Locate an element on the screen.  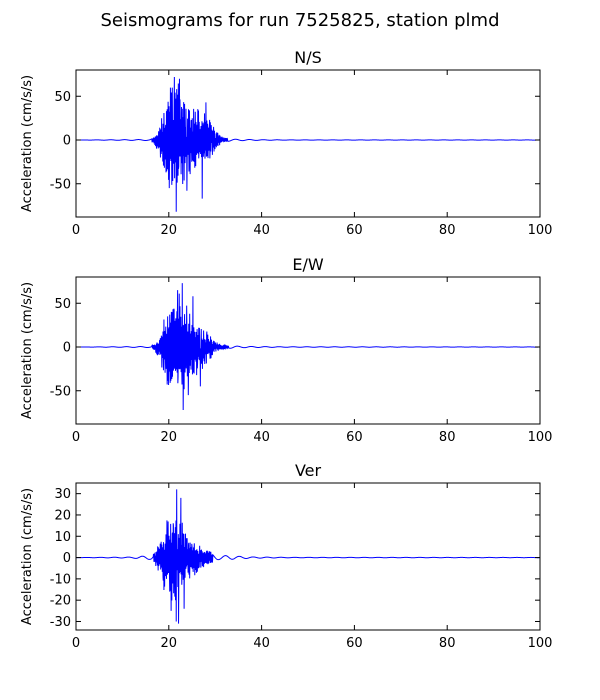
panel-title-ew: E/W is located at coordinates (308, 264).